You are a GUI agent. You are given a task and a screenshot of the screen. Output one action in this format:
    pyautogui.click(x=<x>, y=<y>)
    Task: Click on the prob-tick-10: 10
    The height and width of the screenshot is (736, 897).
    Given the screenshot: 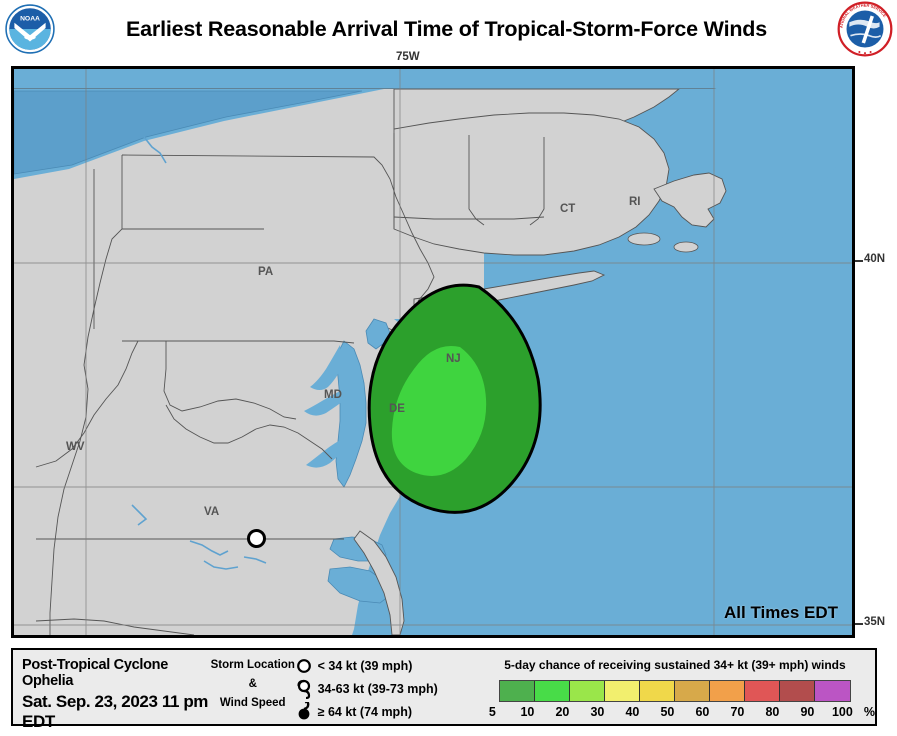 What is the action you would take?
    pyautogui.click(x=527, y=712)
    